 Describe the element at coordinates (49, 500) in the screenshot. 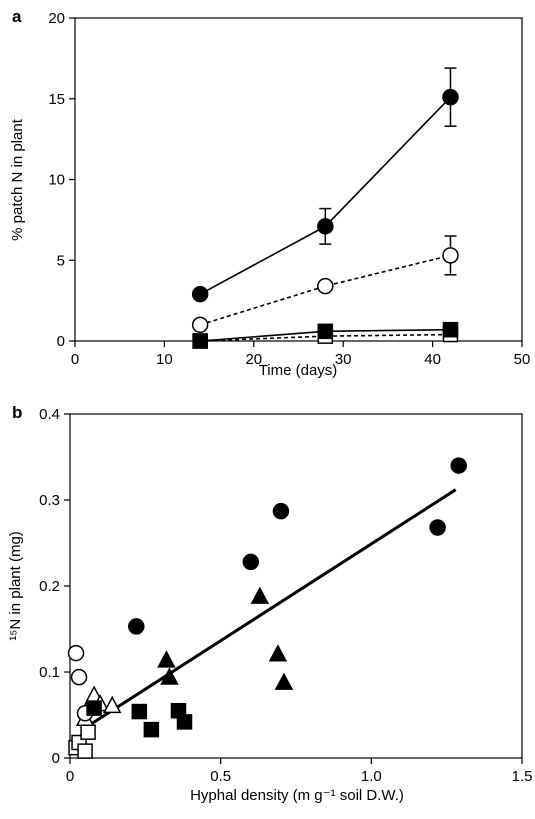

I see `panel-b-y-tick-label: 0.3` at that location.